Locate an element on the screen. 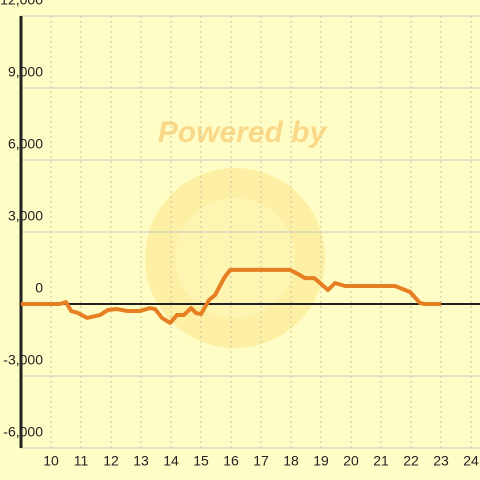 The image size is (480, 480). x-tick-label: 12 is located at coordinates (111, 461).